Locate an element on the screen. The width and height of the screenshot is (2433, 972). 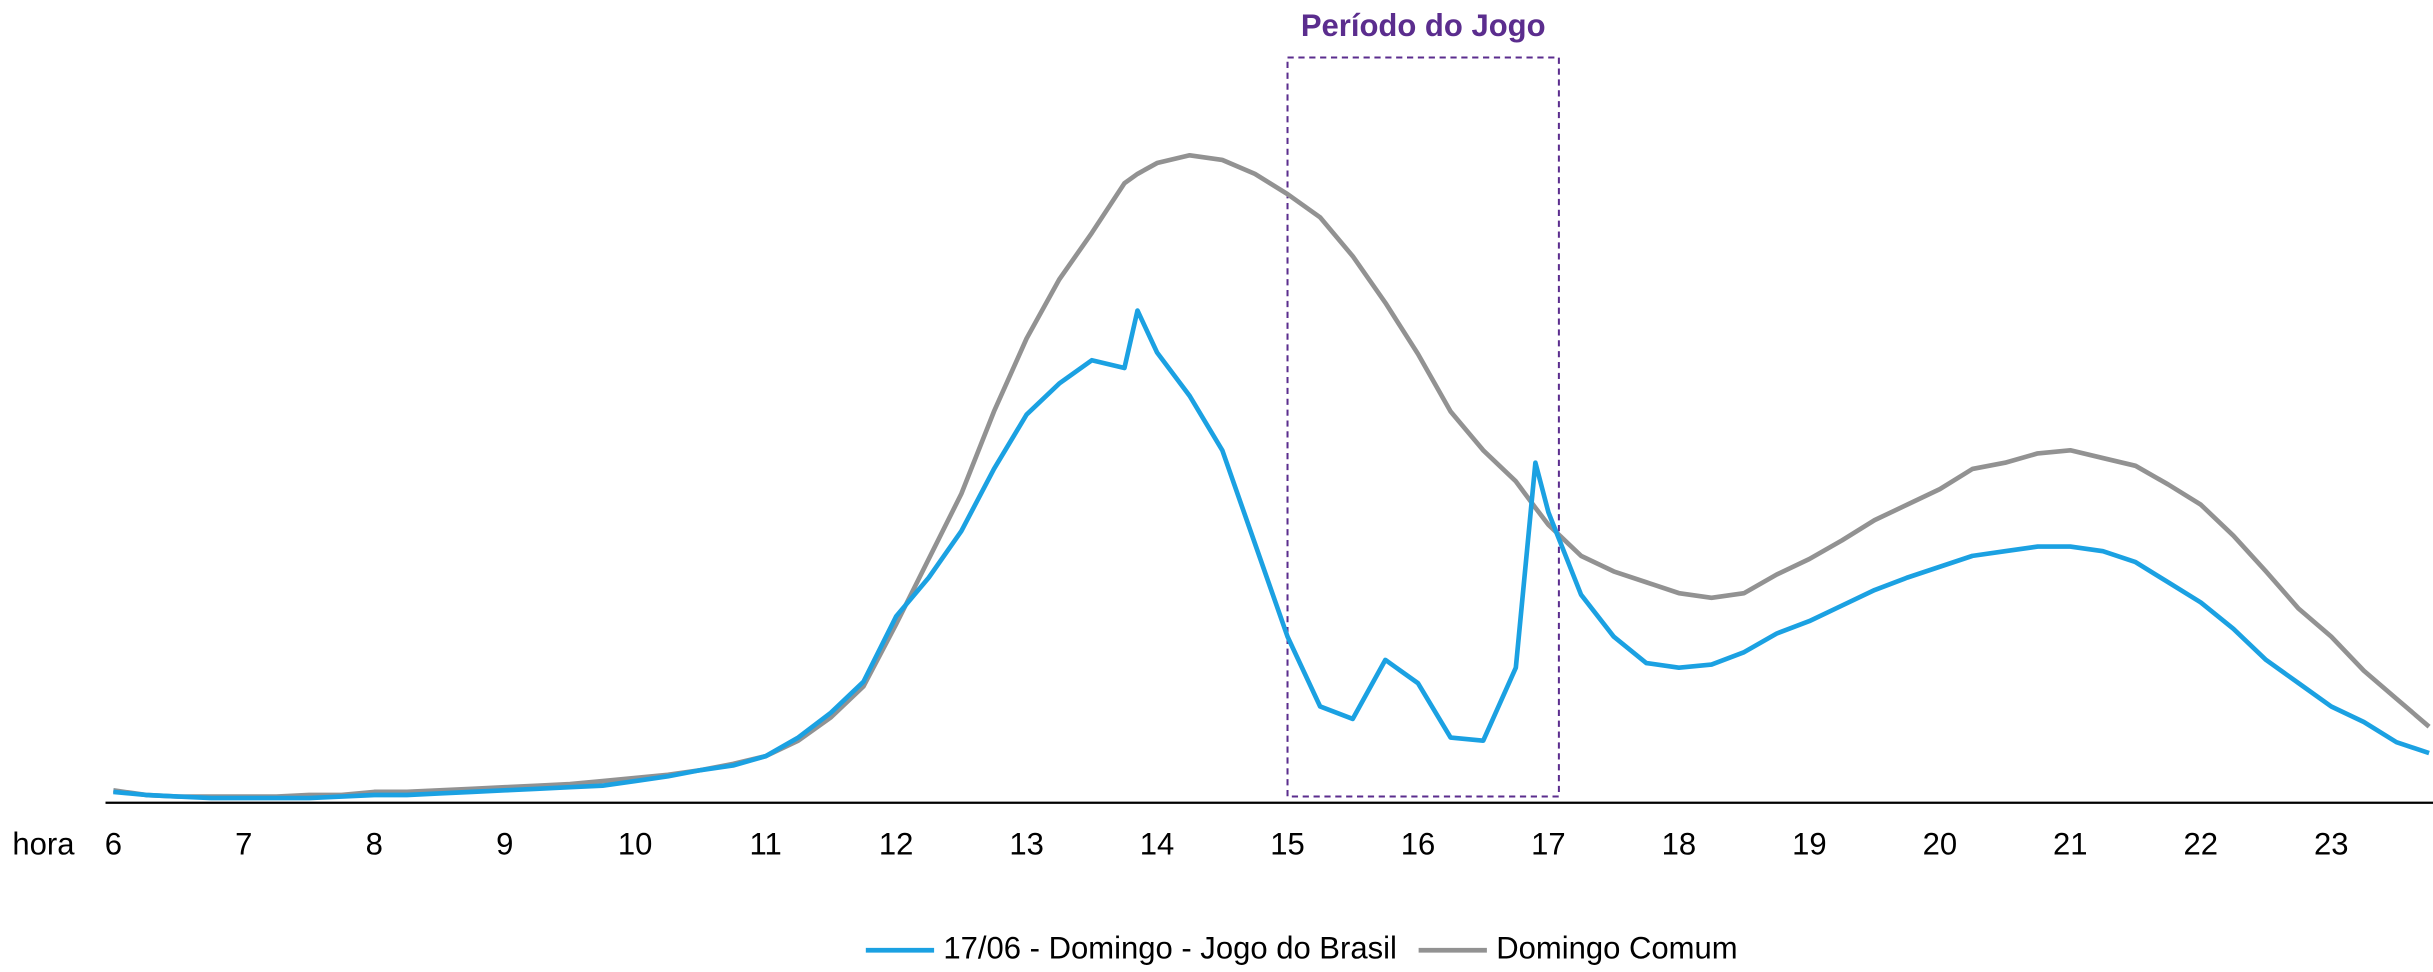
x-tick-label: 13 is located at coordinates (1026, 843).